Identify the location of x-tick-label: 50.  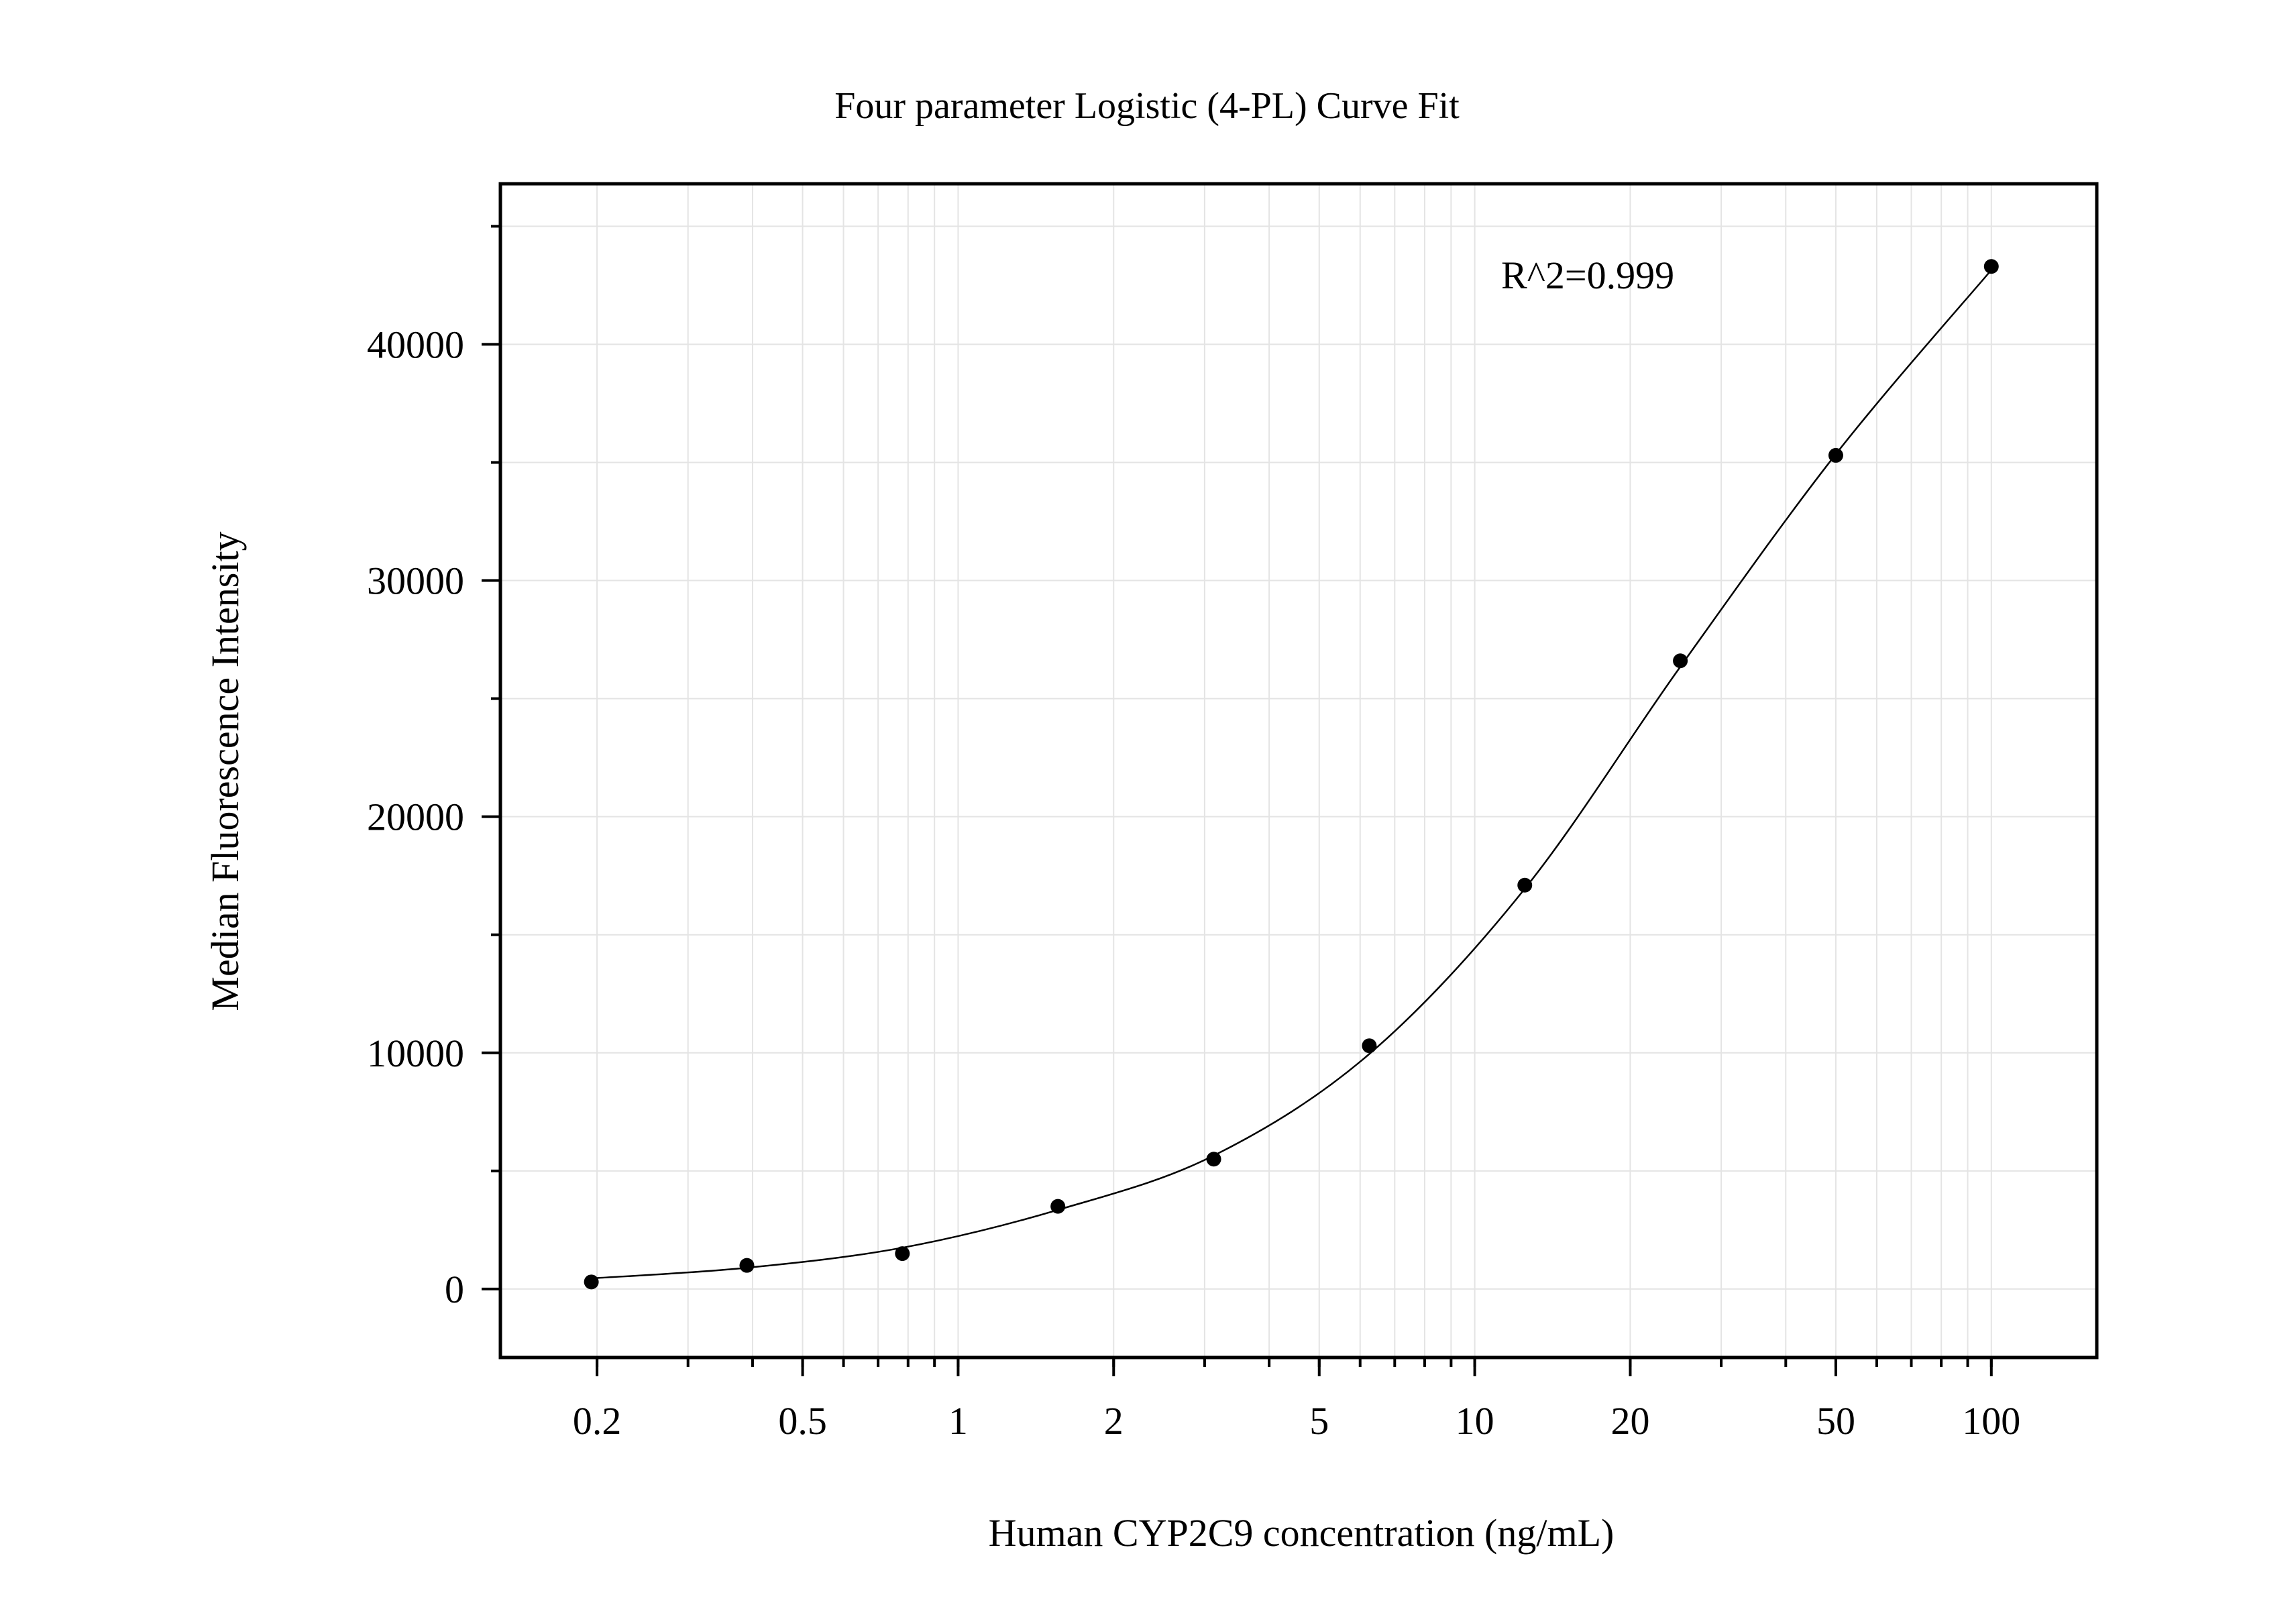
(1835, 1421).